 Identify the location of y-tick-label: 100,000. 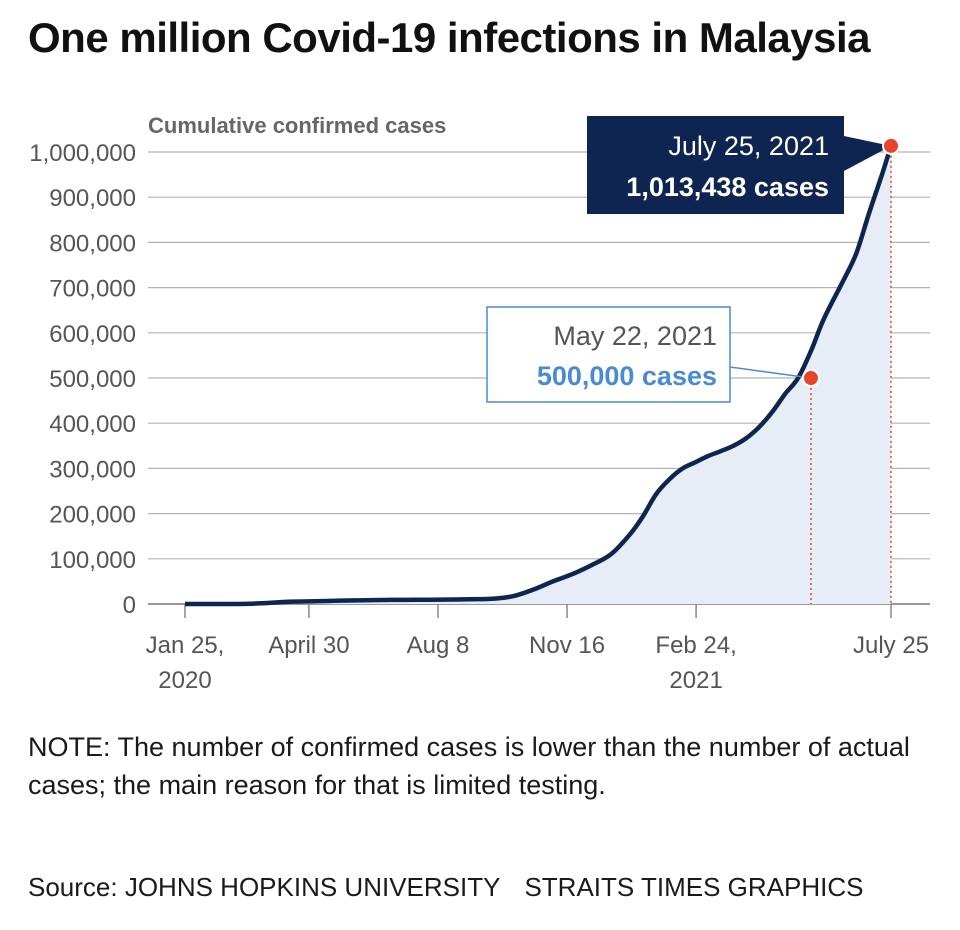
(92, 560).